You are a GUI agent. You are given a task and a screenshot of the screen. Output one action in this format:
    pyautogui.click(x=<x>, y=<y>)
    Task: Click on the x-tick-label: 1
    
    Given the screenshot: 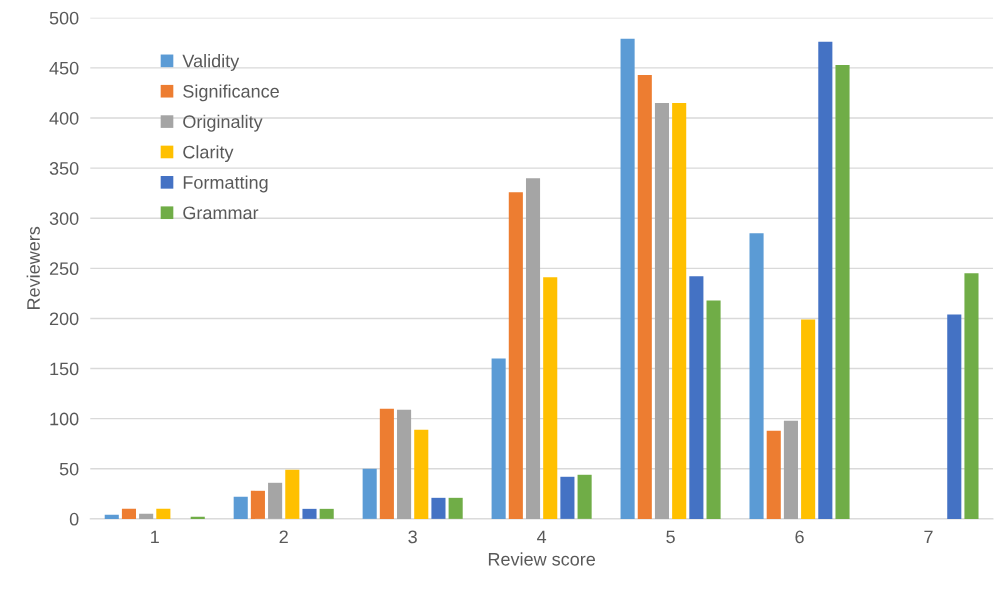 What is the action you would take?
    pyautogui.click(x=155, y=537)
    